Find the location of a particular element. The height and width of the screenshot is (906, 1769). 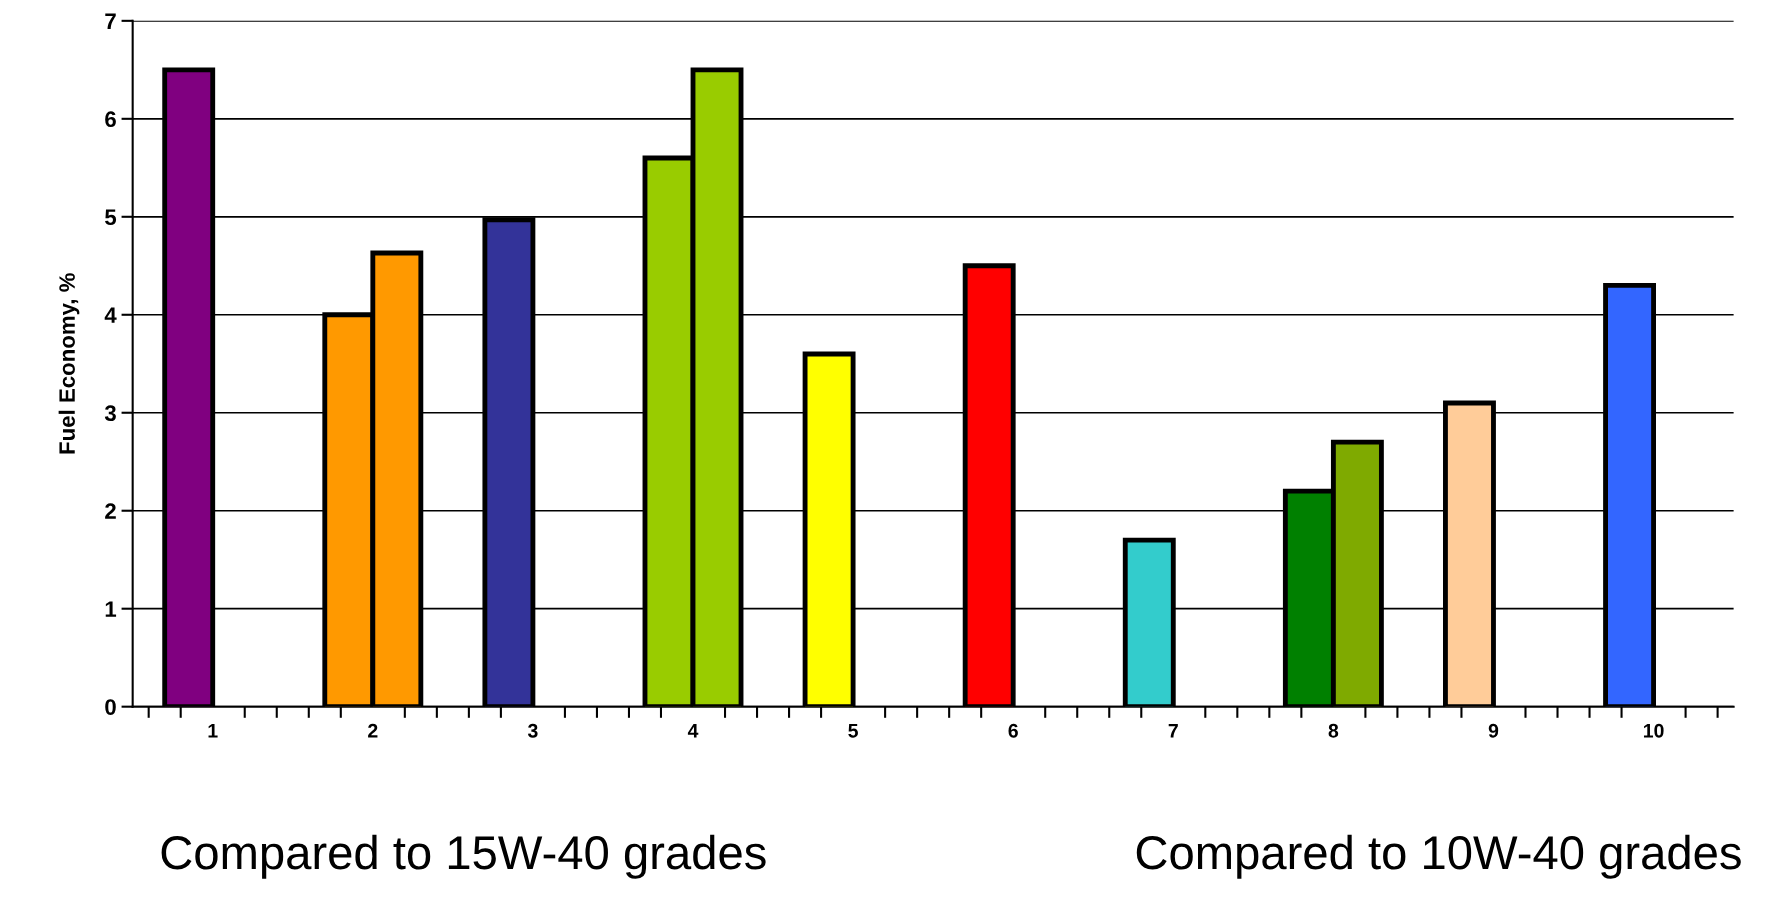

x-tick-label: 3 is located at coordinates (532, 730).